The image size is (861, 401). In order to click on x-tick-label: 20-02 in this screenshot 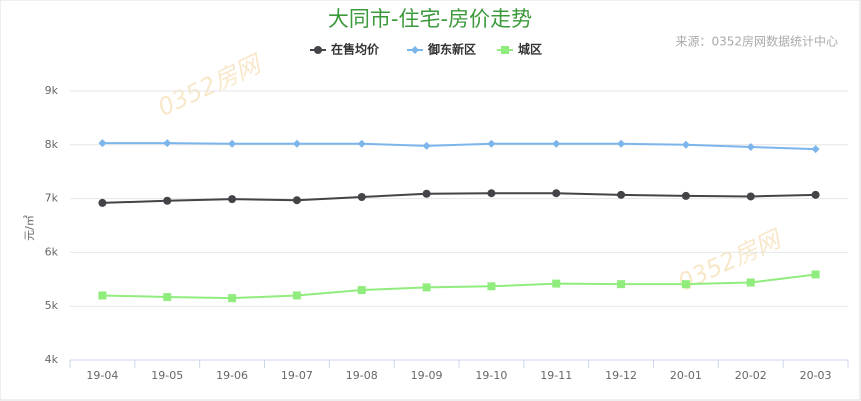, I will do `click(751, 375)`.